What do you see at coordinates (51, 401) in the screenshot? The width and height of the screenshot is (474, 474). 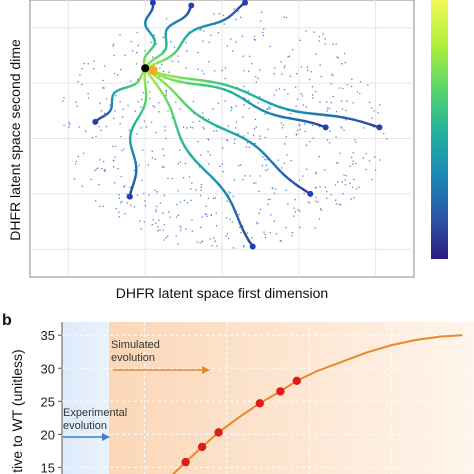 I see `panel-b-y-ticks: 15 20 25 30 35` at bounding box center [51, 401].